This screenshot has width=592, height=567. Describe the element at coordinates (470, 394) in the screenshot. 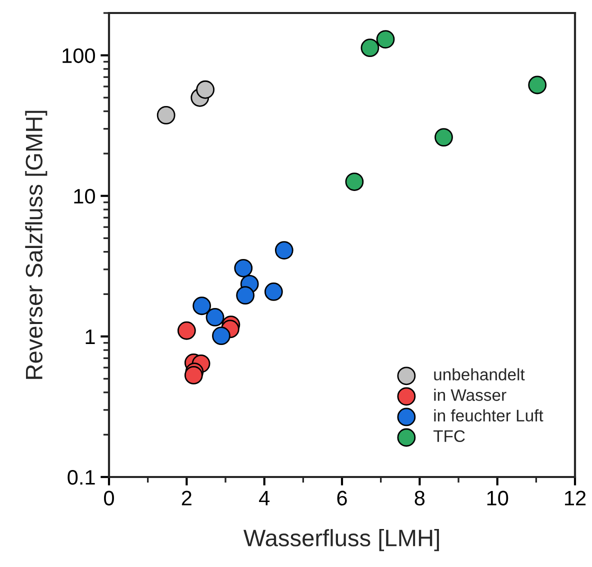

I see `legend-label: in Wasser` at that location.